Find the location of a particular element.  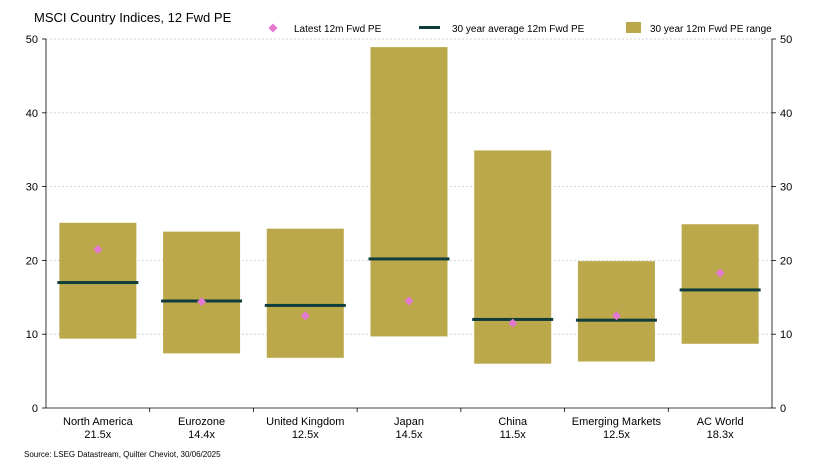

category-label: Japan is located at coordinates (409, 422).